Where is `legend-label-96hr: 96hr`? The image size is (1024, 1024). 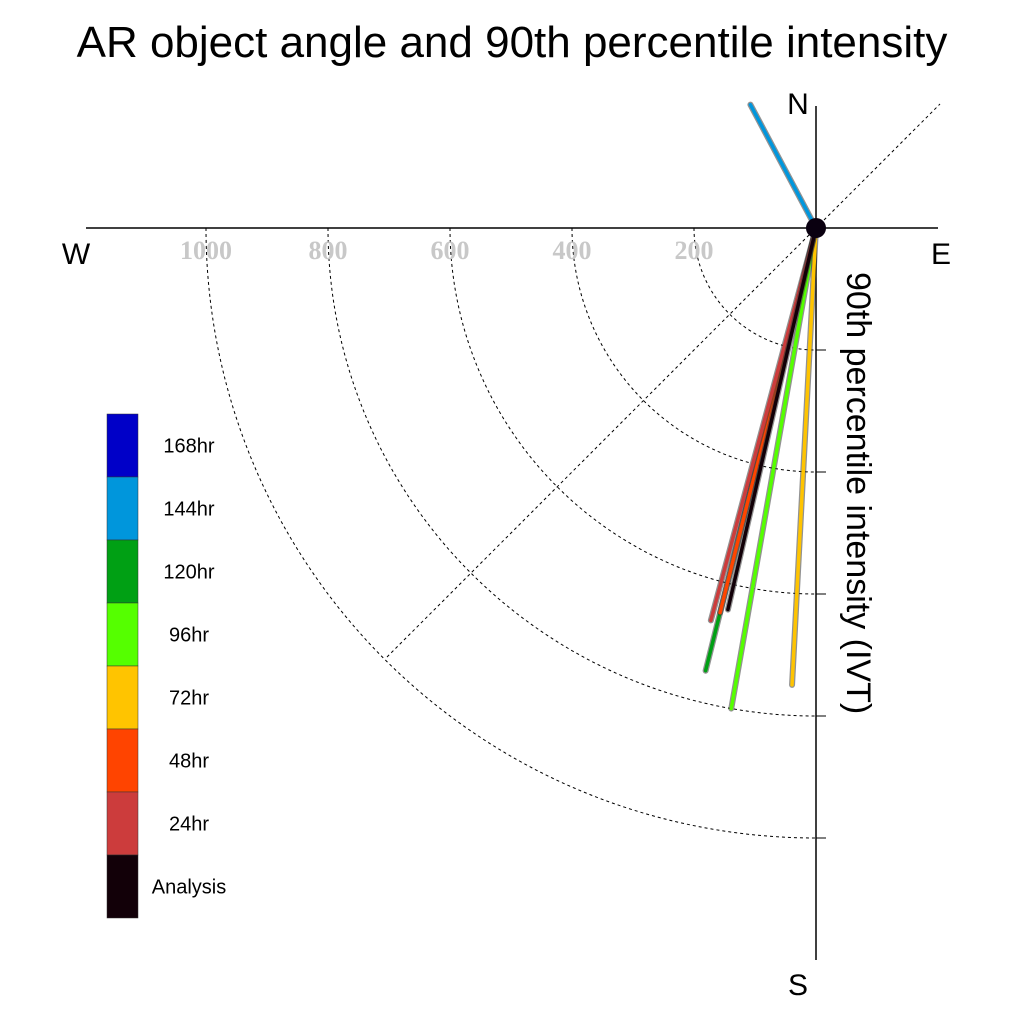
legend-label-96hr: 96hr is located at coordinates (189, 636).